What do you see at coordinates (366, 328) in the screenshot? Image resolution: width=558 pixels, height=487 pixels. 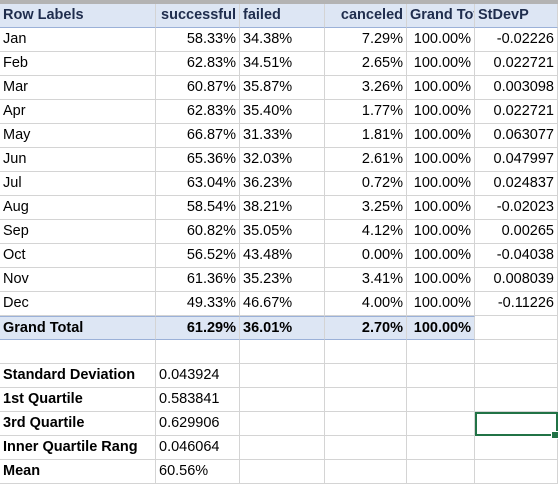 I see `grand-total-canceled: 2.70%` at bounding box center [366, 328].